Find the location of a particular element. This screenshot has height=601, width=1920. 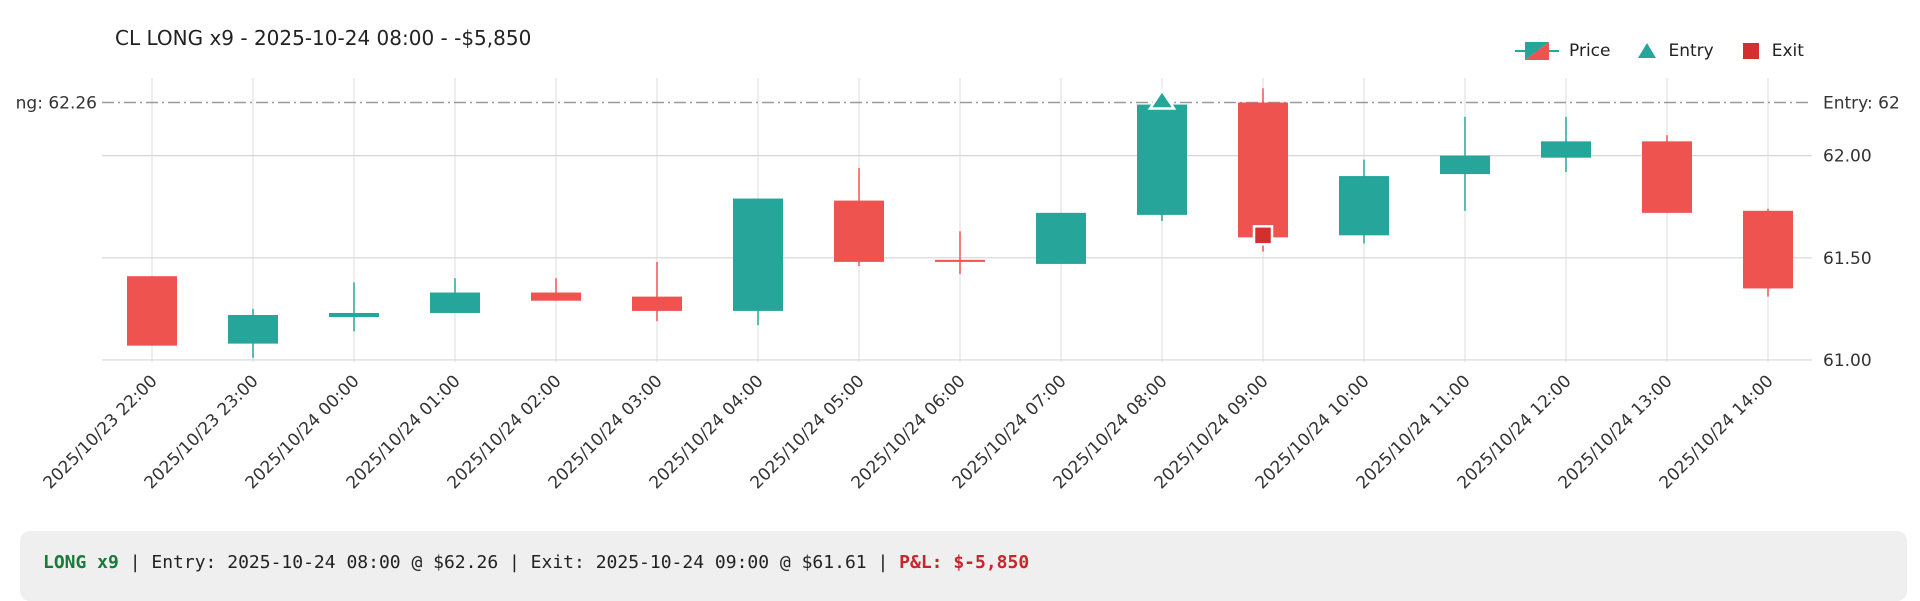

legend-label-exit: Exit is located at coordinates (1787, 51).